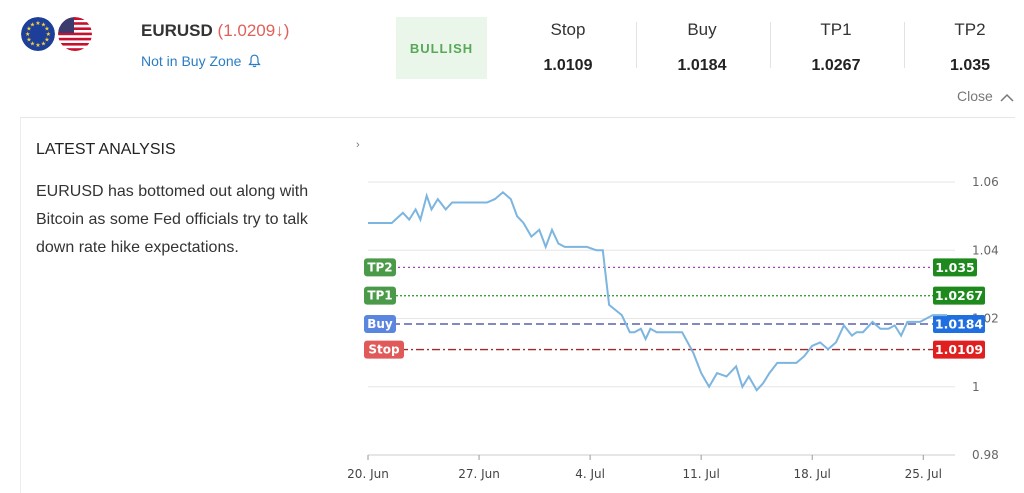 The width and height of the screenshot is (1024, 493). Describe the element at coordinates (702, 65) in the screenshot. I see `level-value: 1.0184` at that location.